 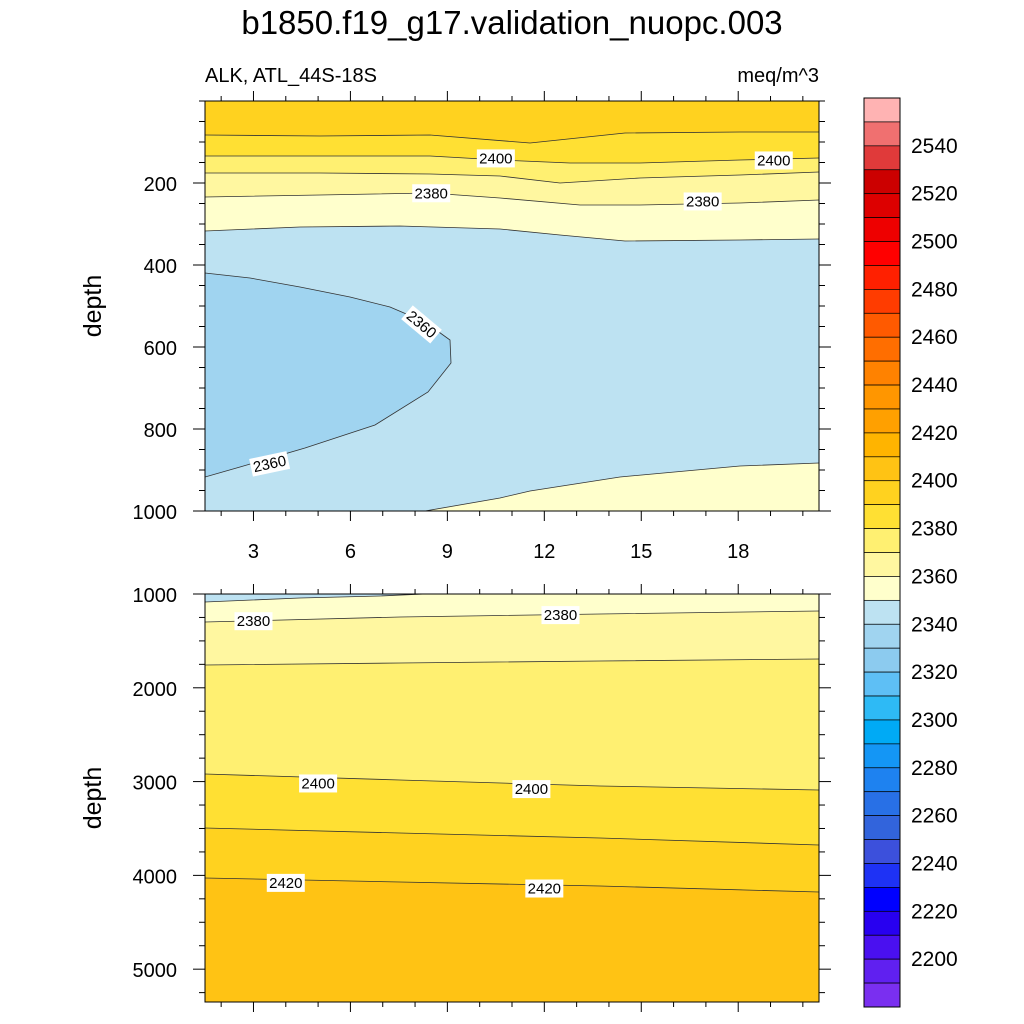 I want to click on upper-band-2370-2380-bottom, so click(x=622, y=487).